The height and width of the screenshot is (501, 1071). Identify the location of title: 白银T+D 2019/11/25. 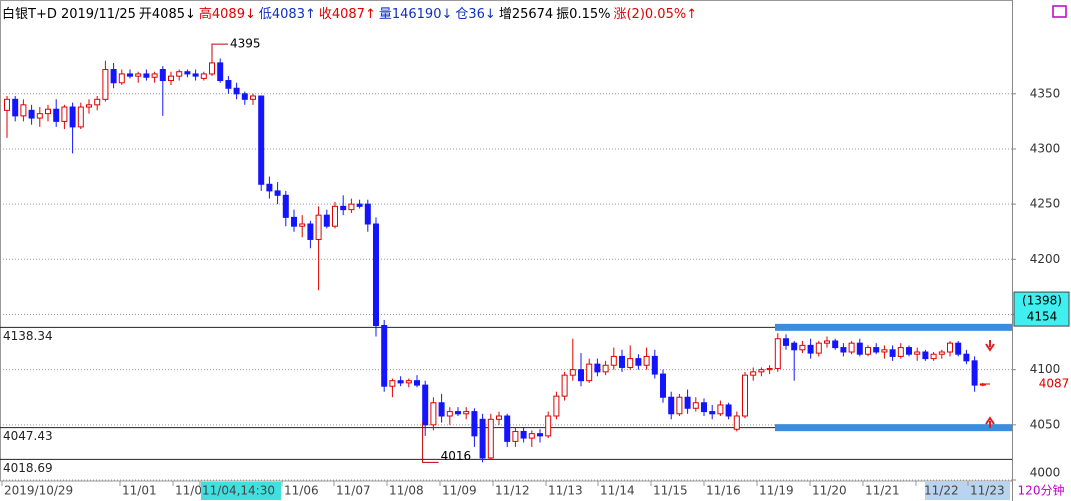
(69, 14).